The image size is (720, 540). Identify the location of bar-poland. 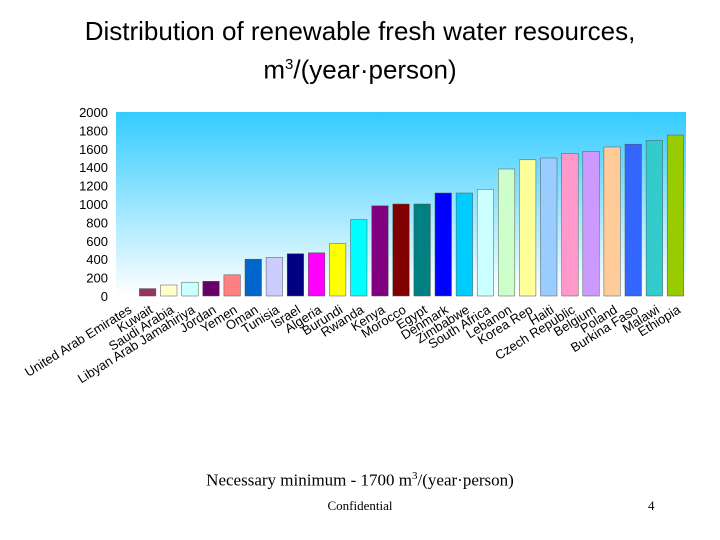
(612, 221).